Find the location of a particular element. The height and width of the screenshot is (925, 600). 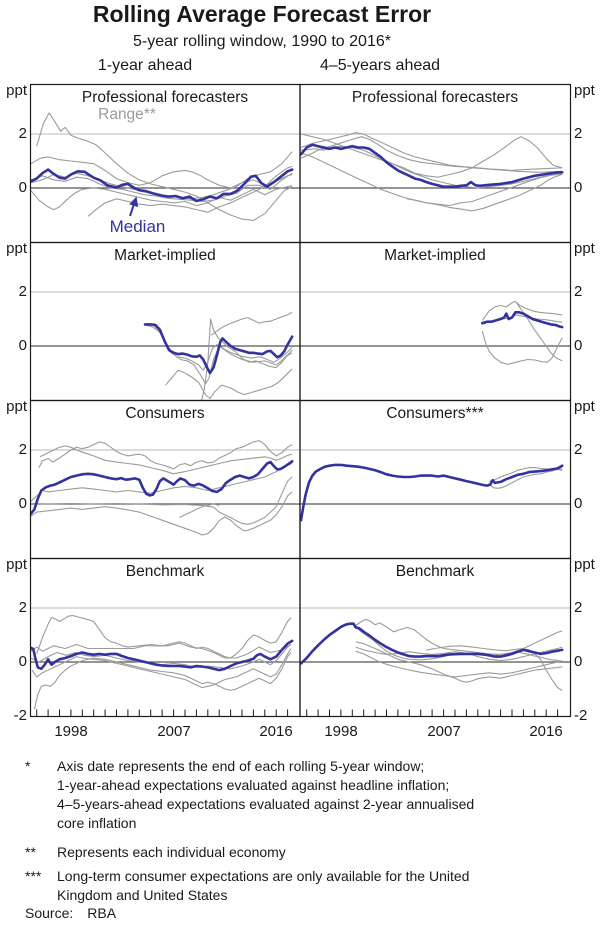

range-series-label: Range** is located at coordinates (127, 114).